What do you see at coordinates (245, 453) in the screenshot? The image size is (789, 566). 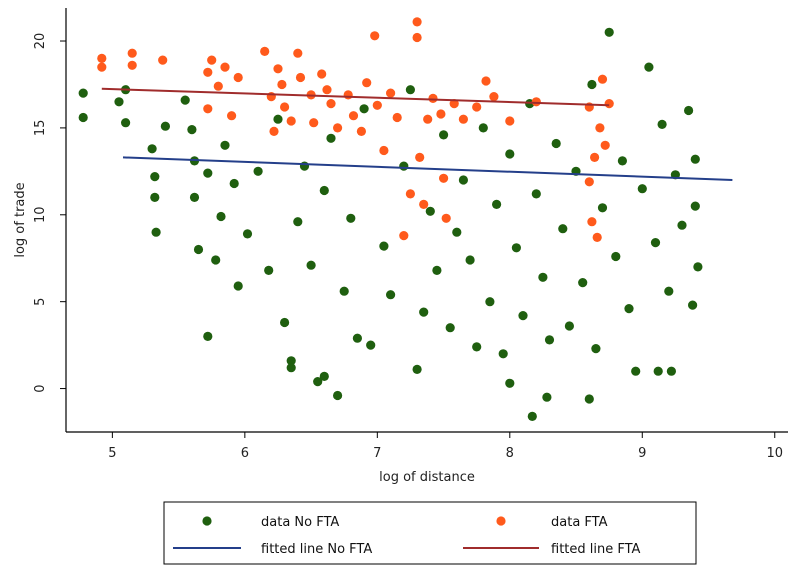 I see `x-tick-label-6: 6` at bounding box center [245, 453].